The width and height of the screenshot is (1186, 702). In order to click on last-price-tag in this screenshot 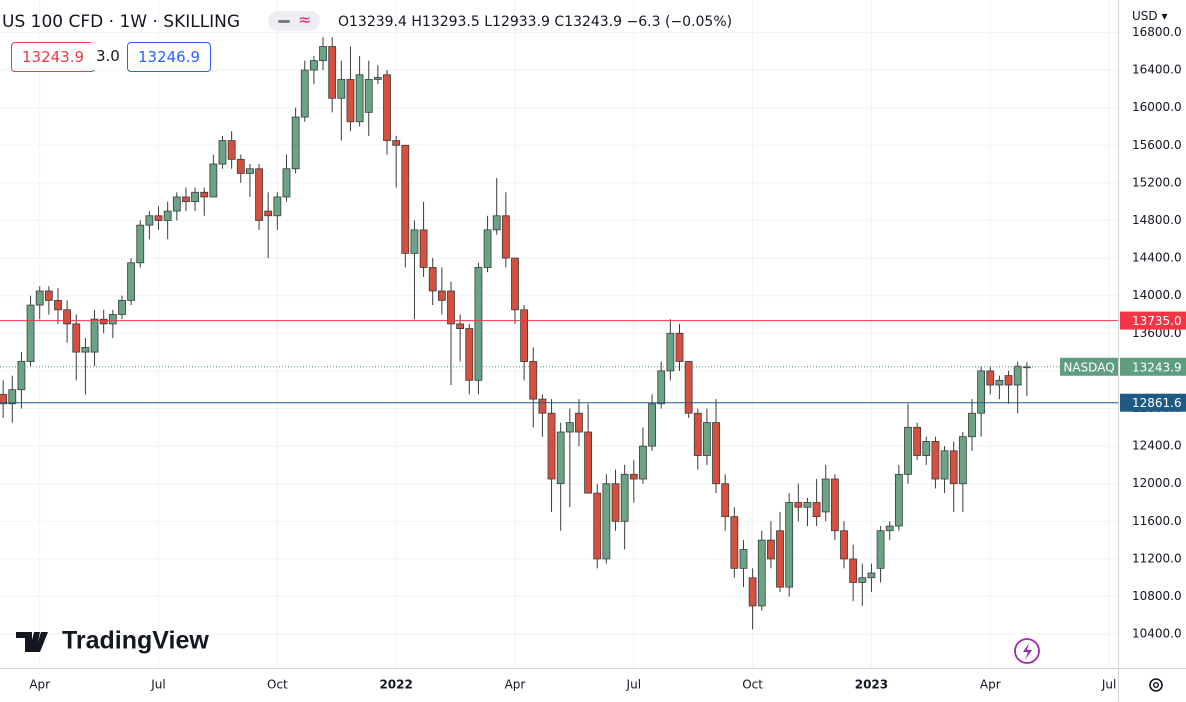, I will do `click(1153, 366)`.